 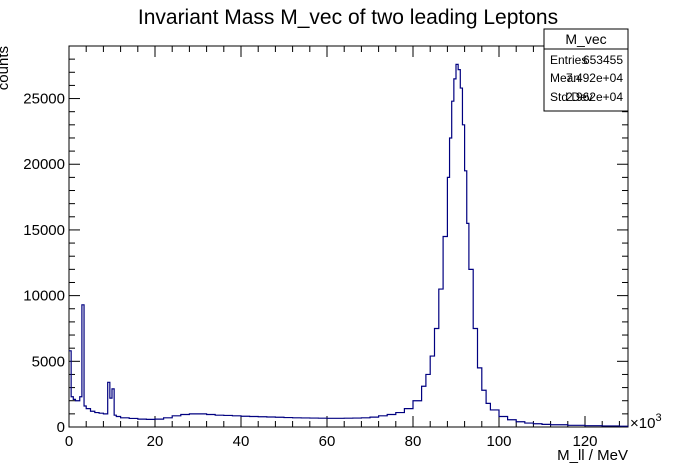 I want to click on y-tick-label: 15000, so click(x=44, y=230).